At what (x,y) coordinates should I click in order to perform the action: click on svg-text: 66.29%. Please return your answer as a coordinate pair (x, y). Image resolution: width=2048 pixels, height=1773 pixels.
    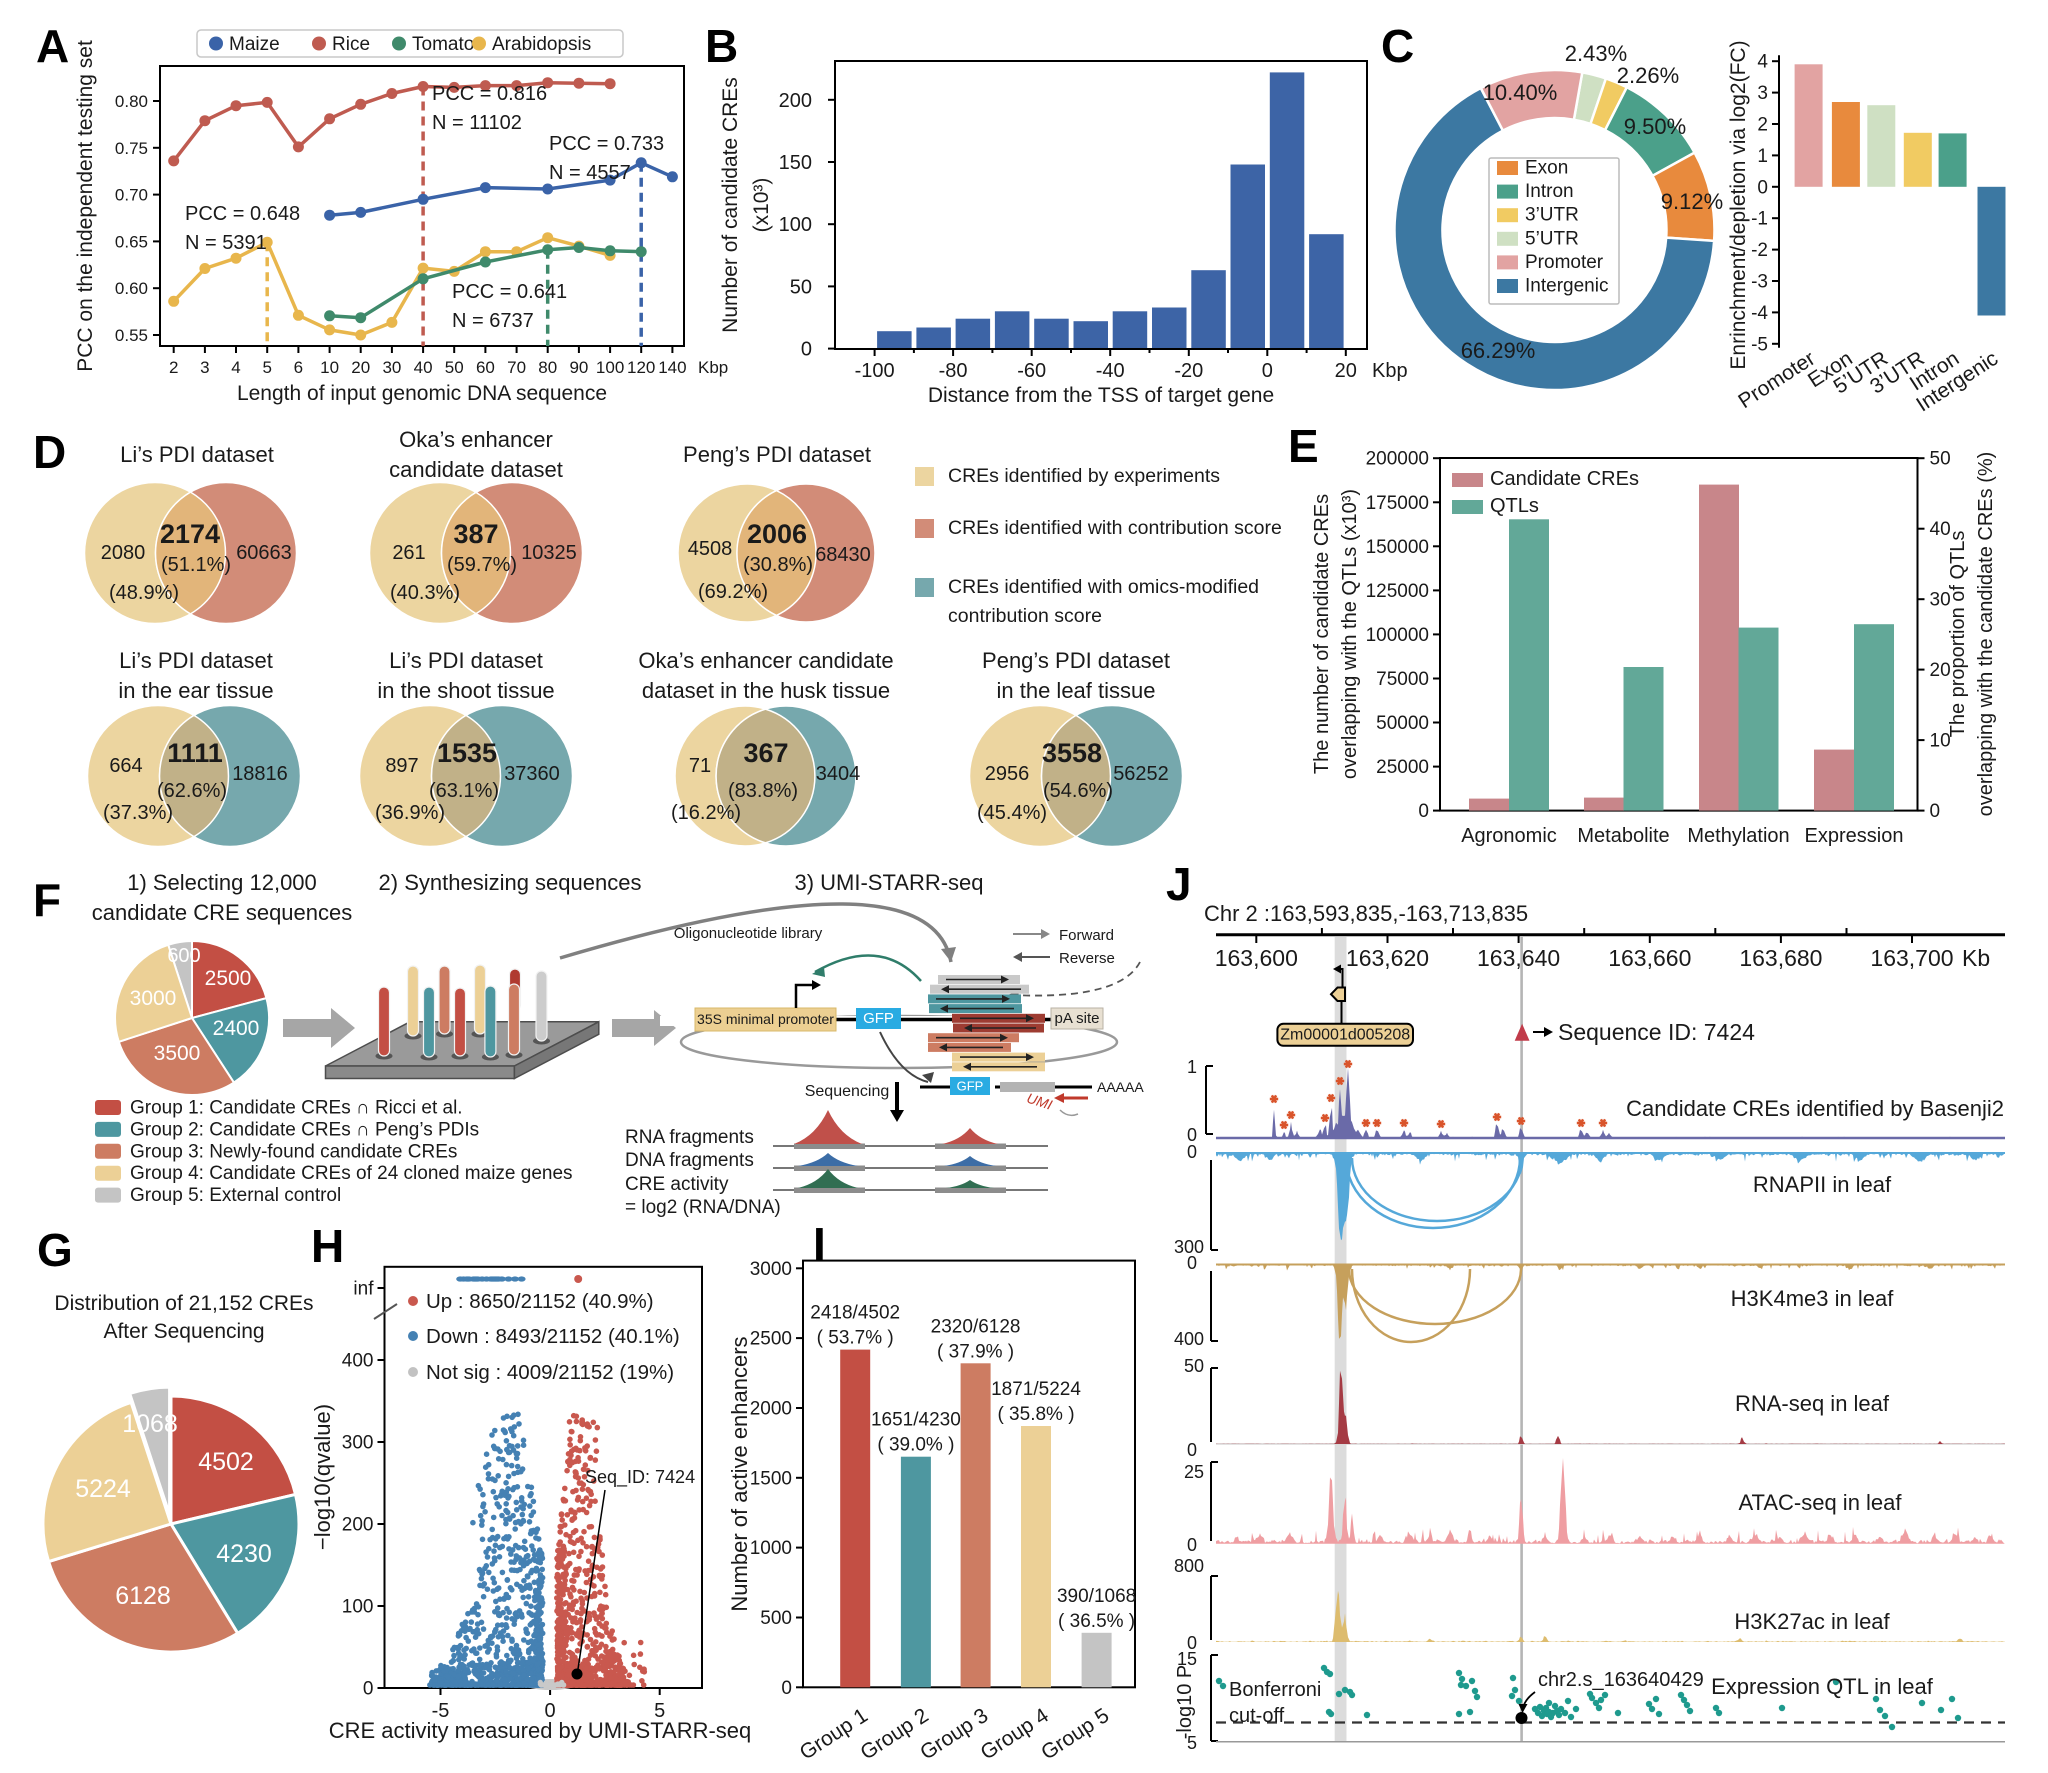
    Looking at the image, I should click on (1498, 350).